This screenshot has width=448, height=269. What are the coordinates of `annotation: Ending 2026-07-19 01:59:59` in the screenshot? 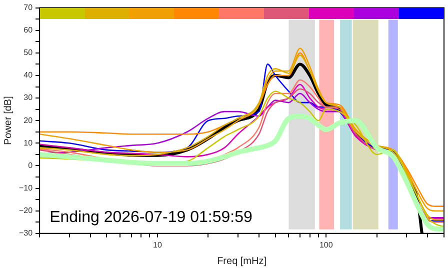 It's located at (151, 217).